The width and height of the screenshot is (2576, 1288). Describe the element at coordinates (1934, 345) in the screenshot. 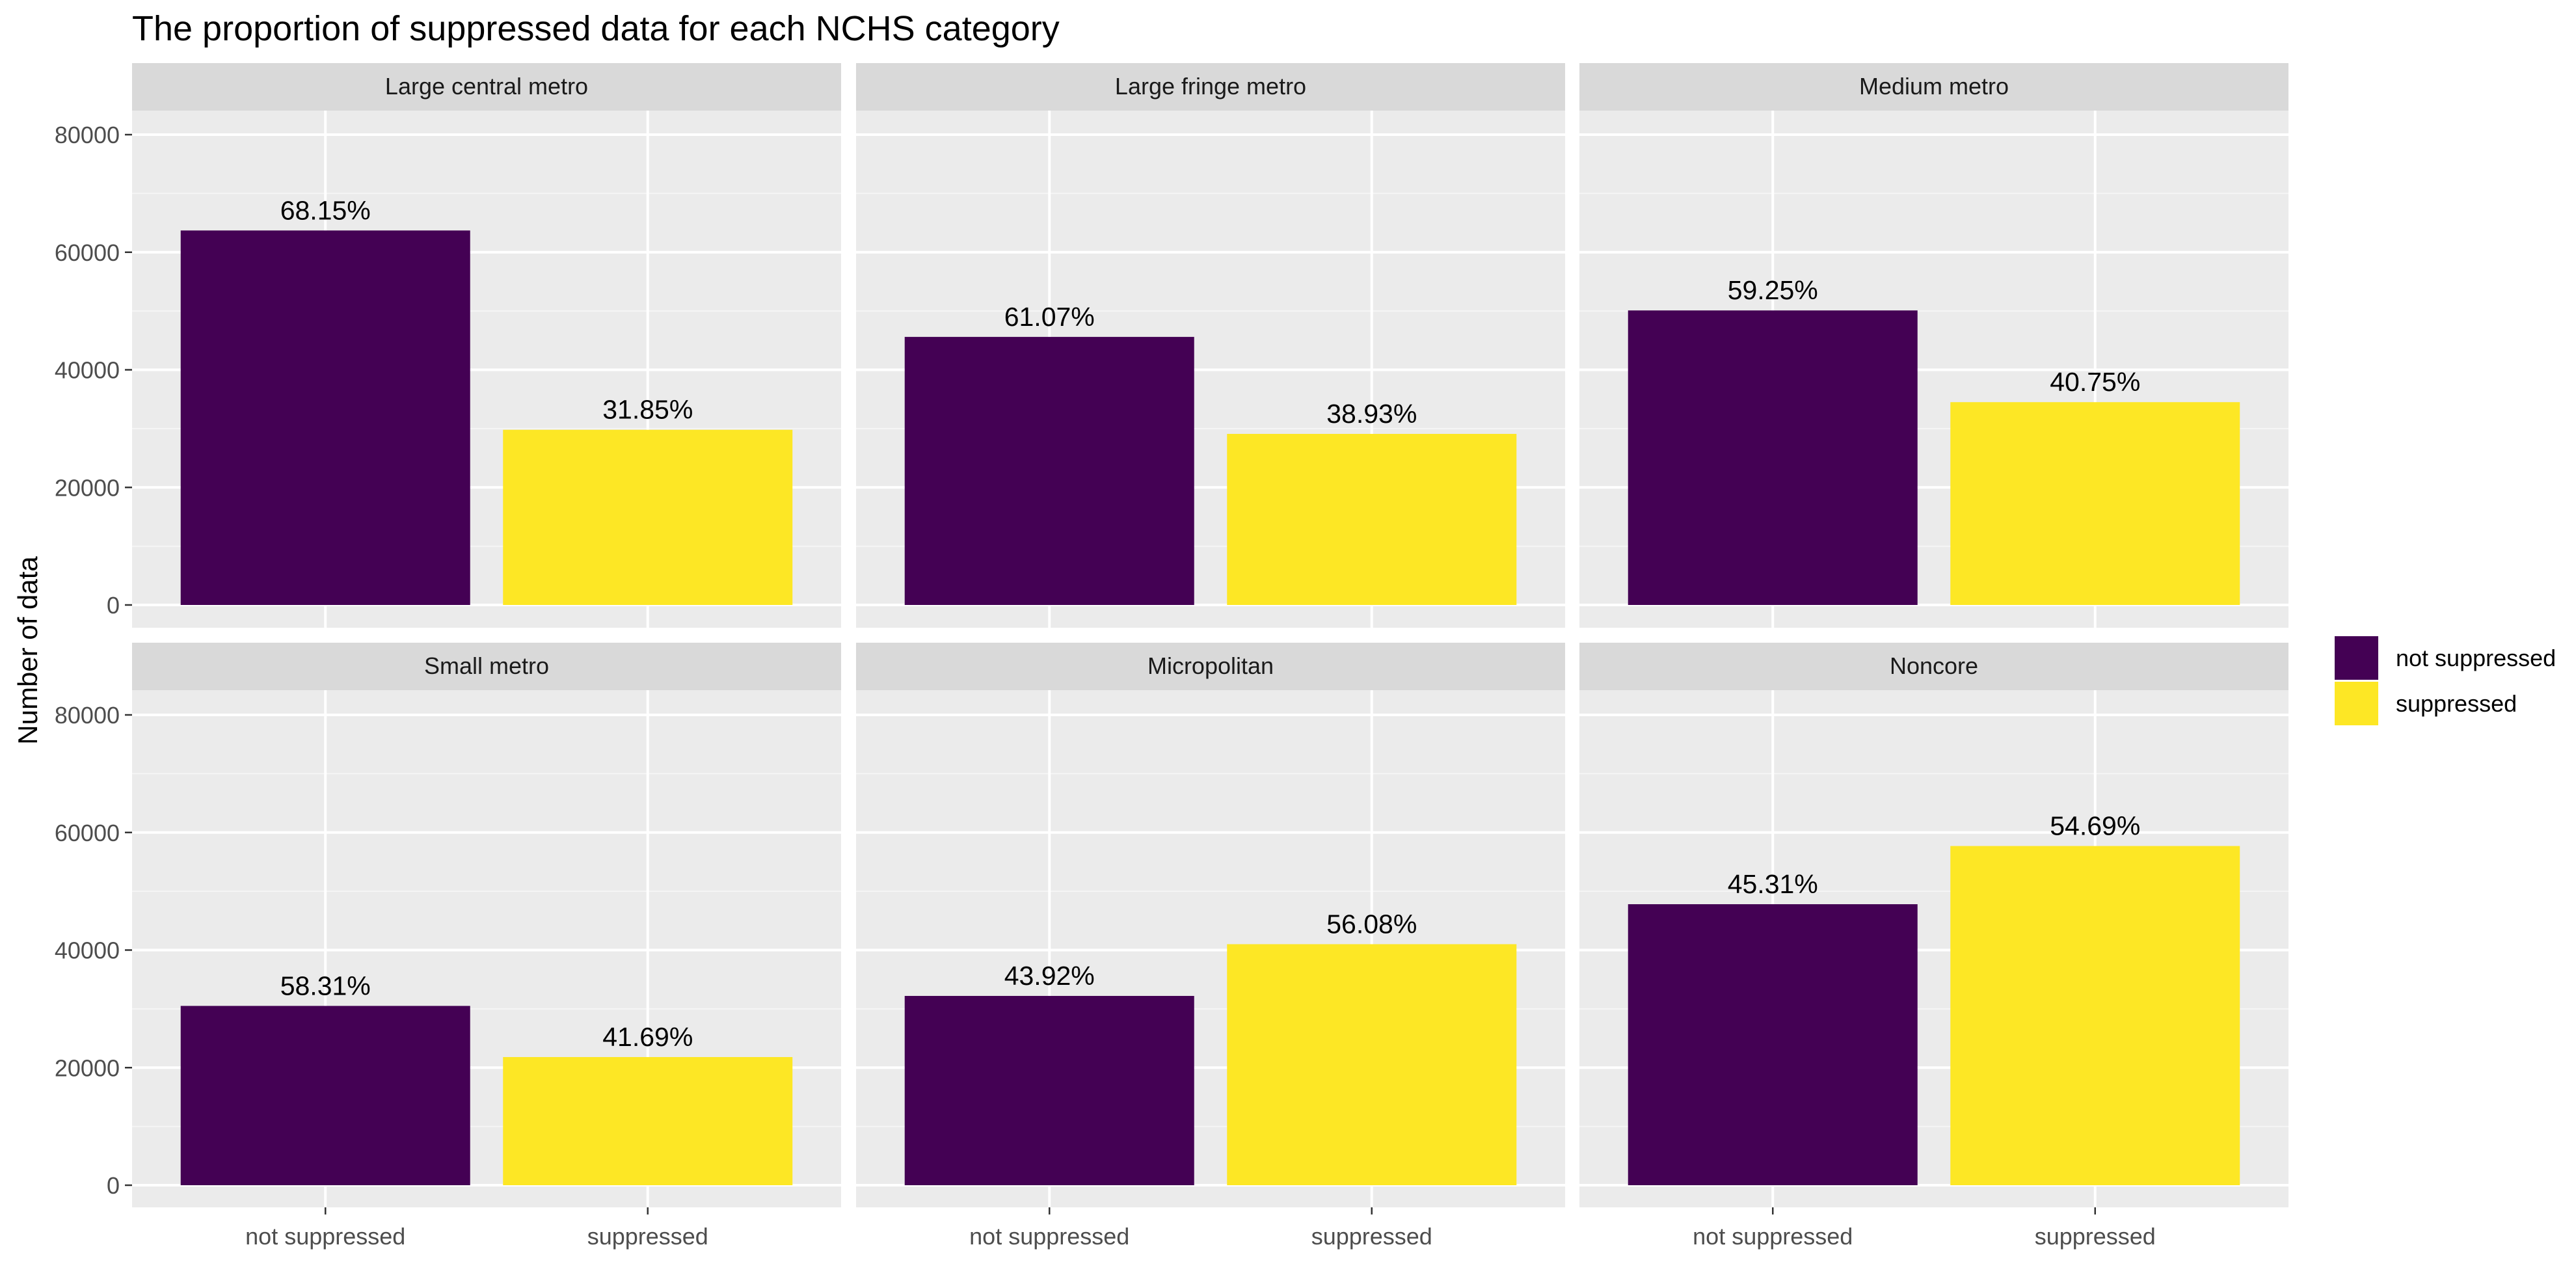

I see `facet-panel: Medium metro 59.25% 40.75%` at that location.